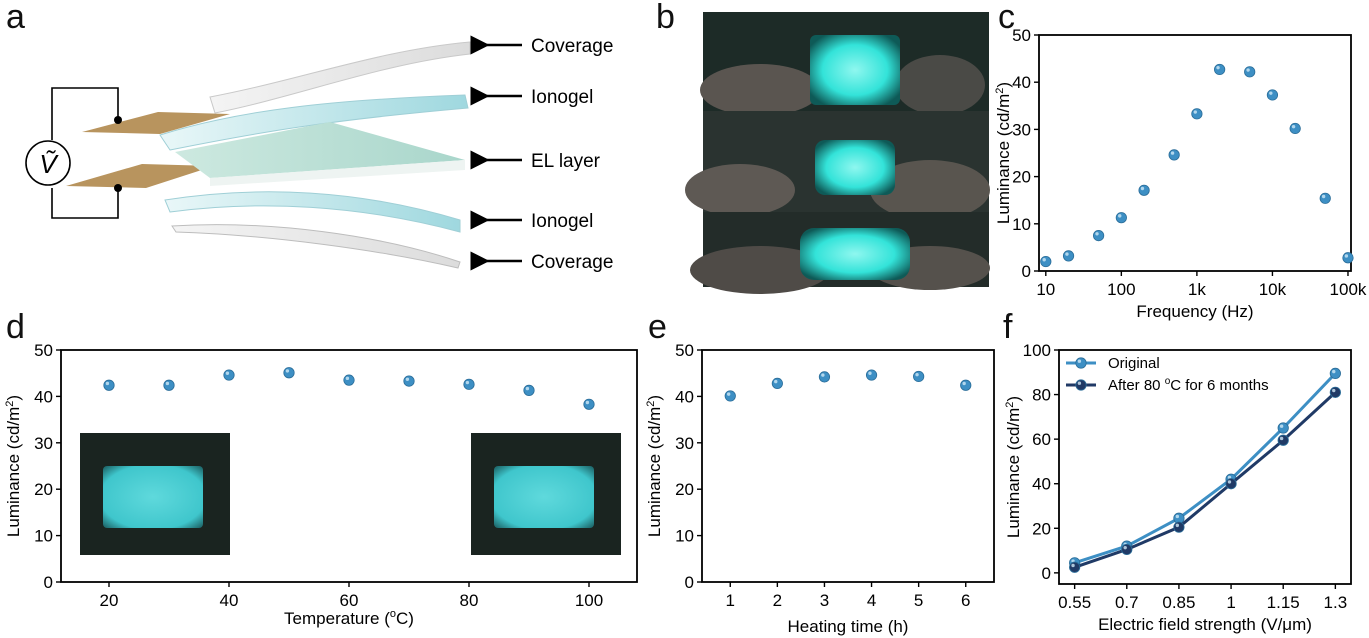 The height and width of the screenshot is (638, 1369). Describe the element at coordinates (572, 46) in the screenshot. I see `layer-label: Coverage` at that location.